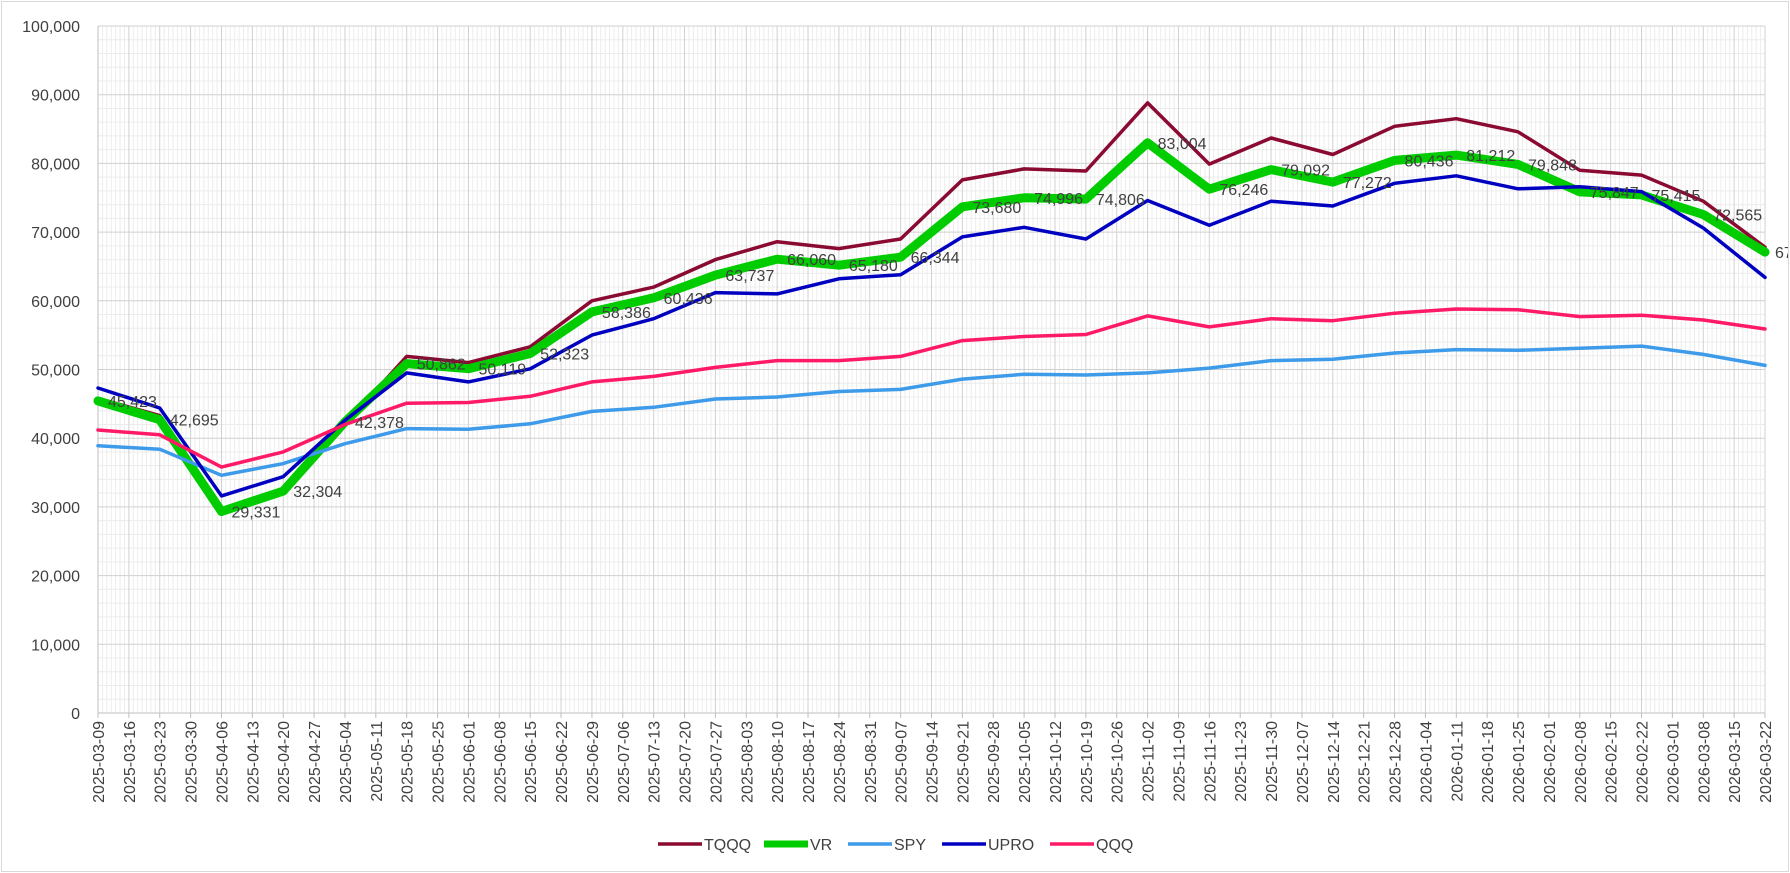 The width and height of the screenshot is (1790, 873). Describe the element at coordinates (704, 845) in the screenshot. I see `legend-item-tqqq: TQQQ` at that location.